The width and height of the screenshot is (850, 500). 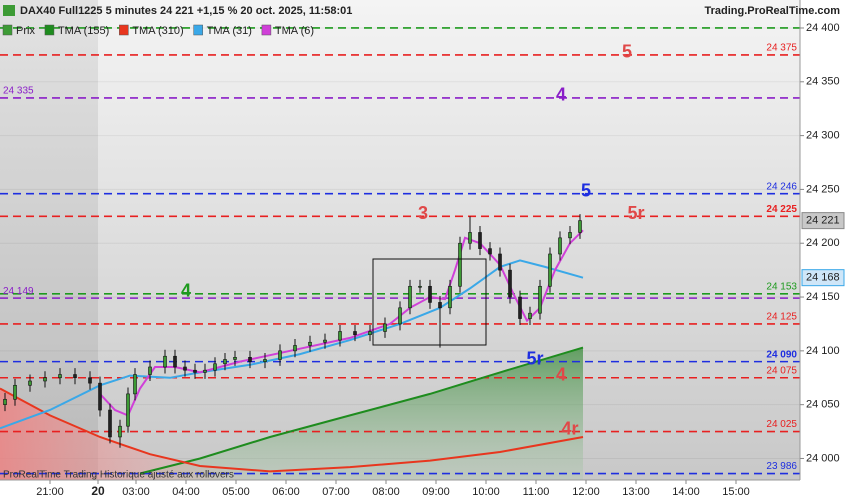 I want to click on y-tick-label: 24 100, so click(x=823, y=351).